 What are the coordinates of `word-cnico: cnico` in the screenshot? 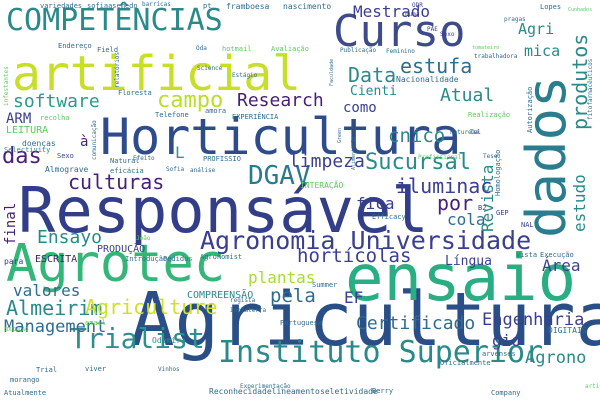 It's located at (417, 136).